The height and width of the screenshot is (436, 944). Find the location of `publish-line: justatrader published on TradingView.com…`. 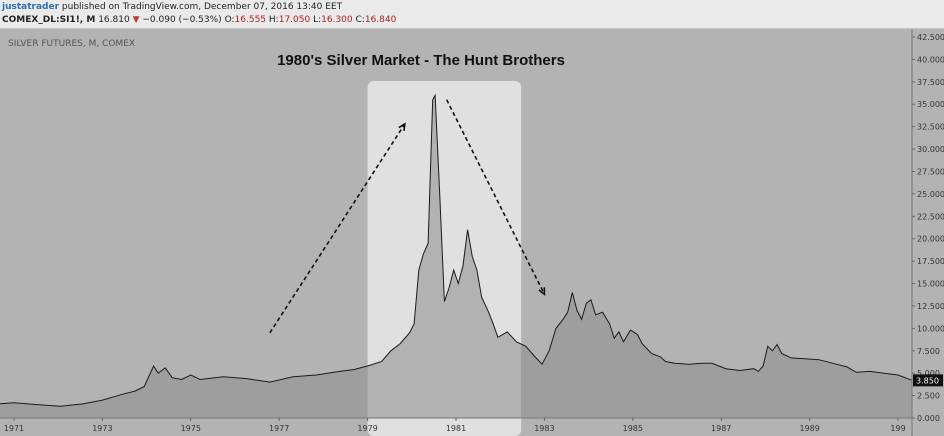

publish-line: justatrader published on TradingView.com… is located at coordinates (172, 7).